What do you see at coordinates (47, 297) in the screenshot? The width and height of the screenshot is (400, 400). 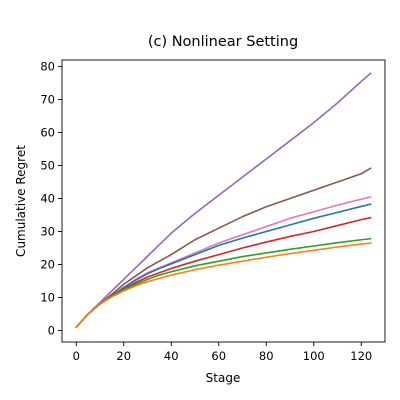 I see `y-tick-label: 10` at bounding box center [47, 297].